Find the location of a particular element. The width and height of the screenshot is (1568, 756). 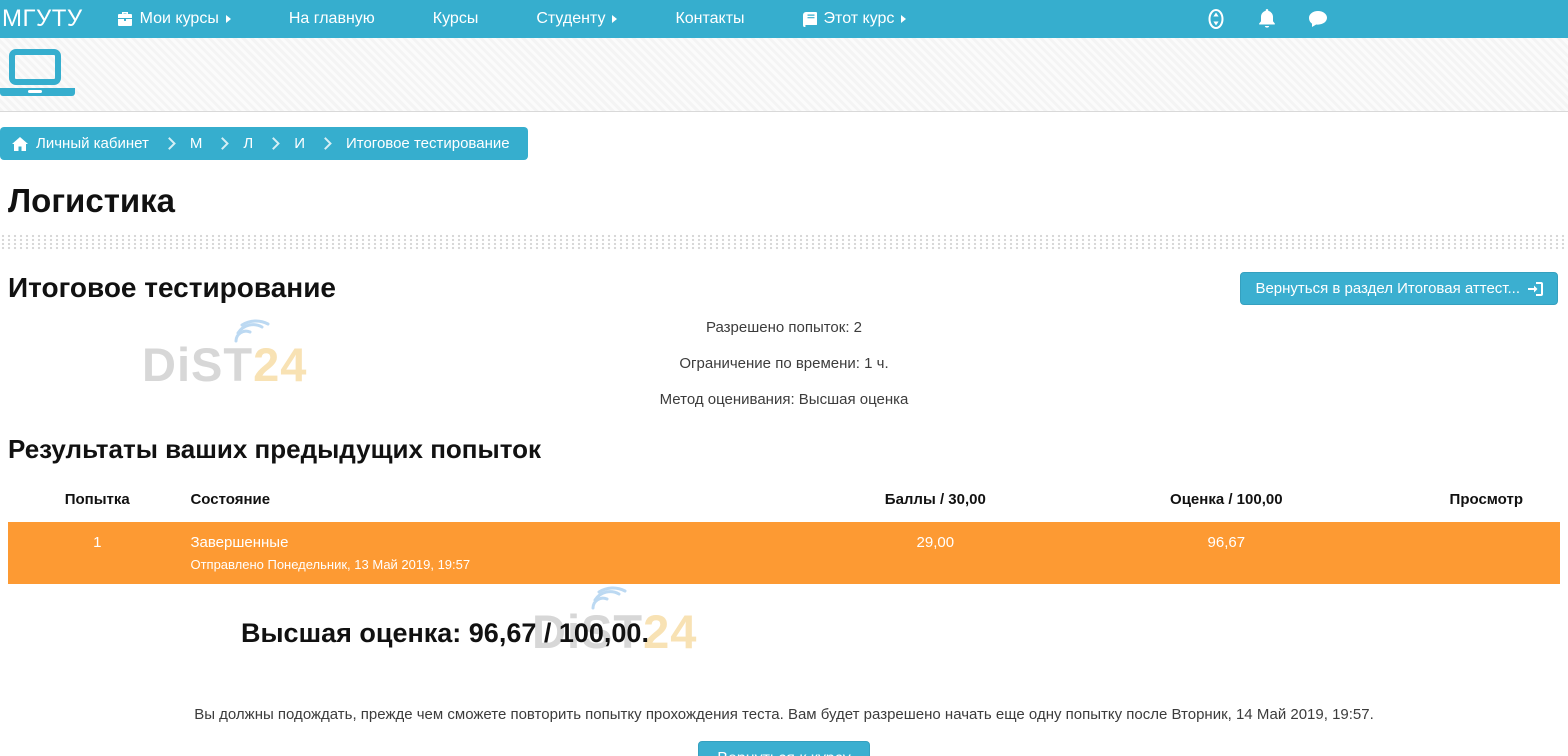

attempts-allowed-text: Разрешено попыток: 2 is located at coordinates (784, 327).